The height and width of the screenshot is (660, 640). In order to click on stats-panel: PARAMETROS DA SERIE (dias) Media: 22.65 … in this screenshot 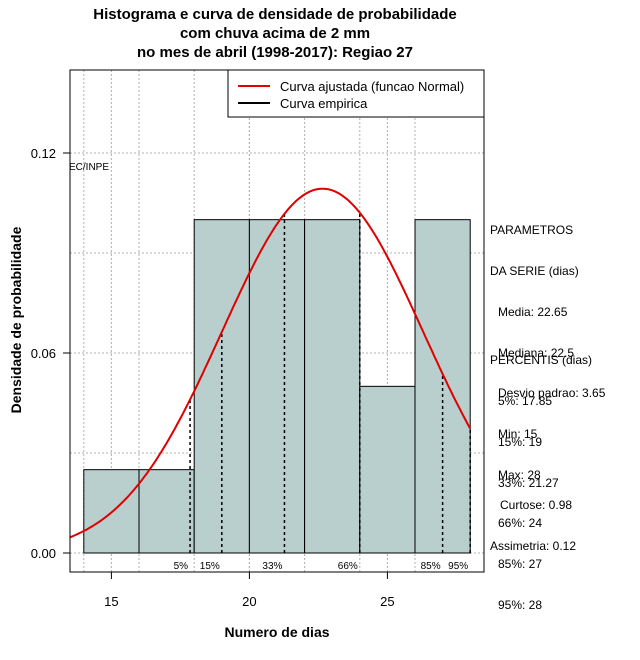, I will do `click(547, 346)`.